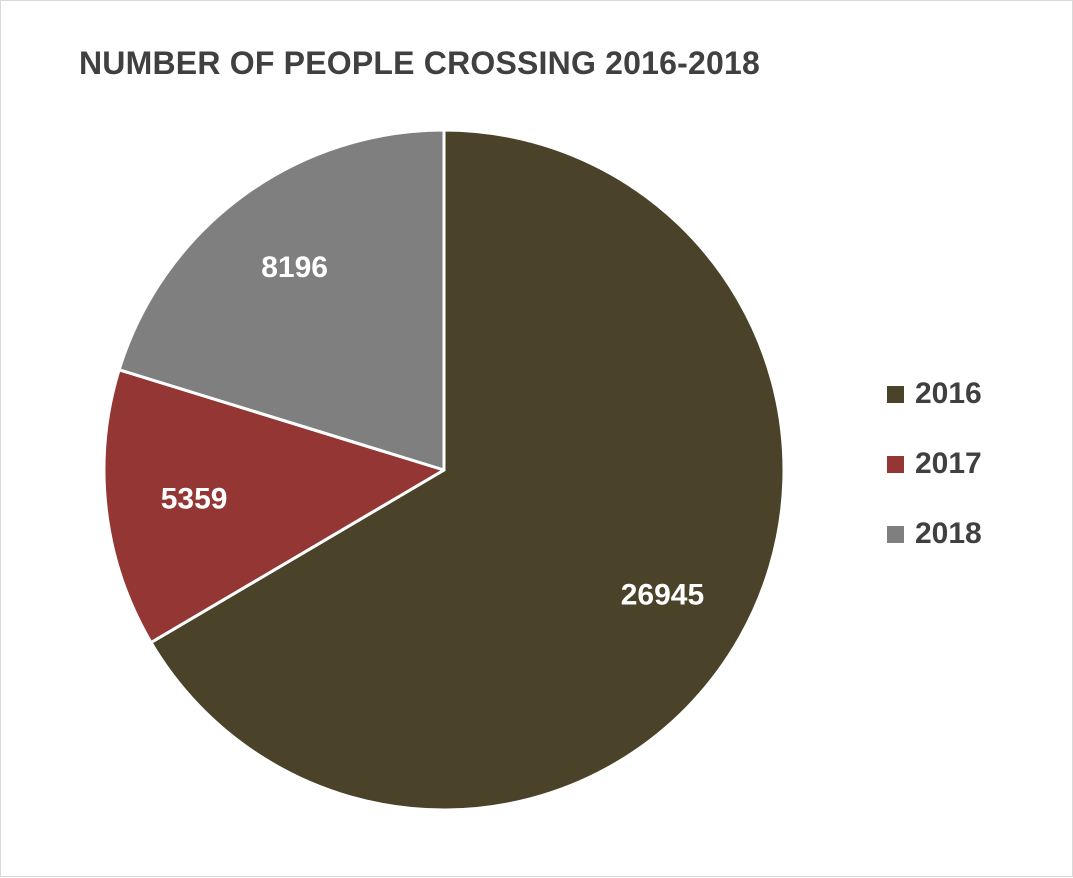 The height and width of the screenshot is (878, 1073). I want to click on legend-label-2017: 2017, so click(948, 463).